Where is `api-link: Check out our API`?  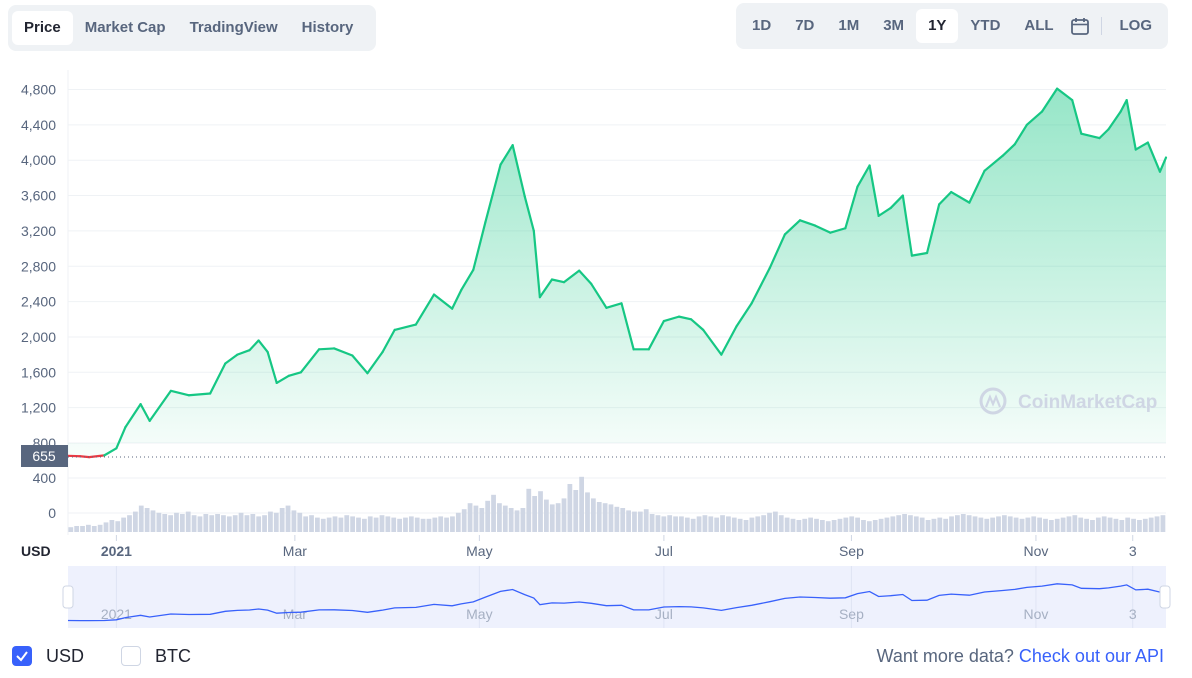 api-link: Check out our API is located at coordinates (1091, 655).